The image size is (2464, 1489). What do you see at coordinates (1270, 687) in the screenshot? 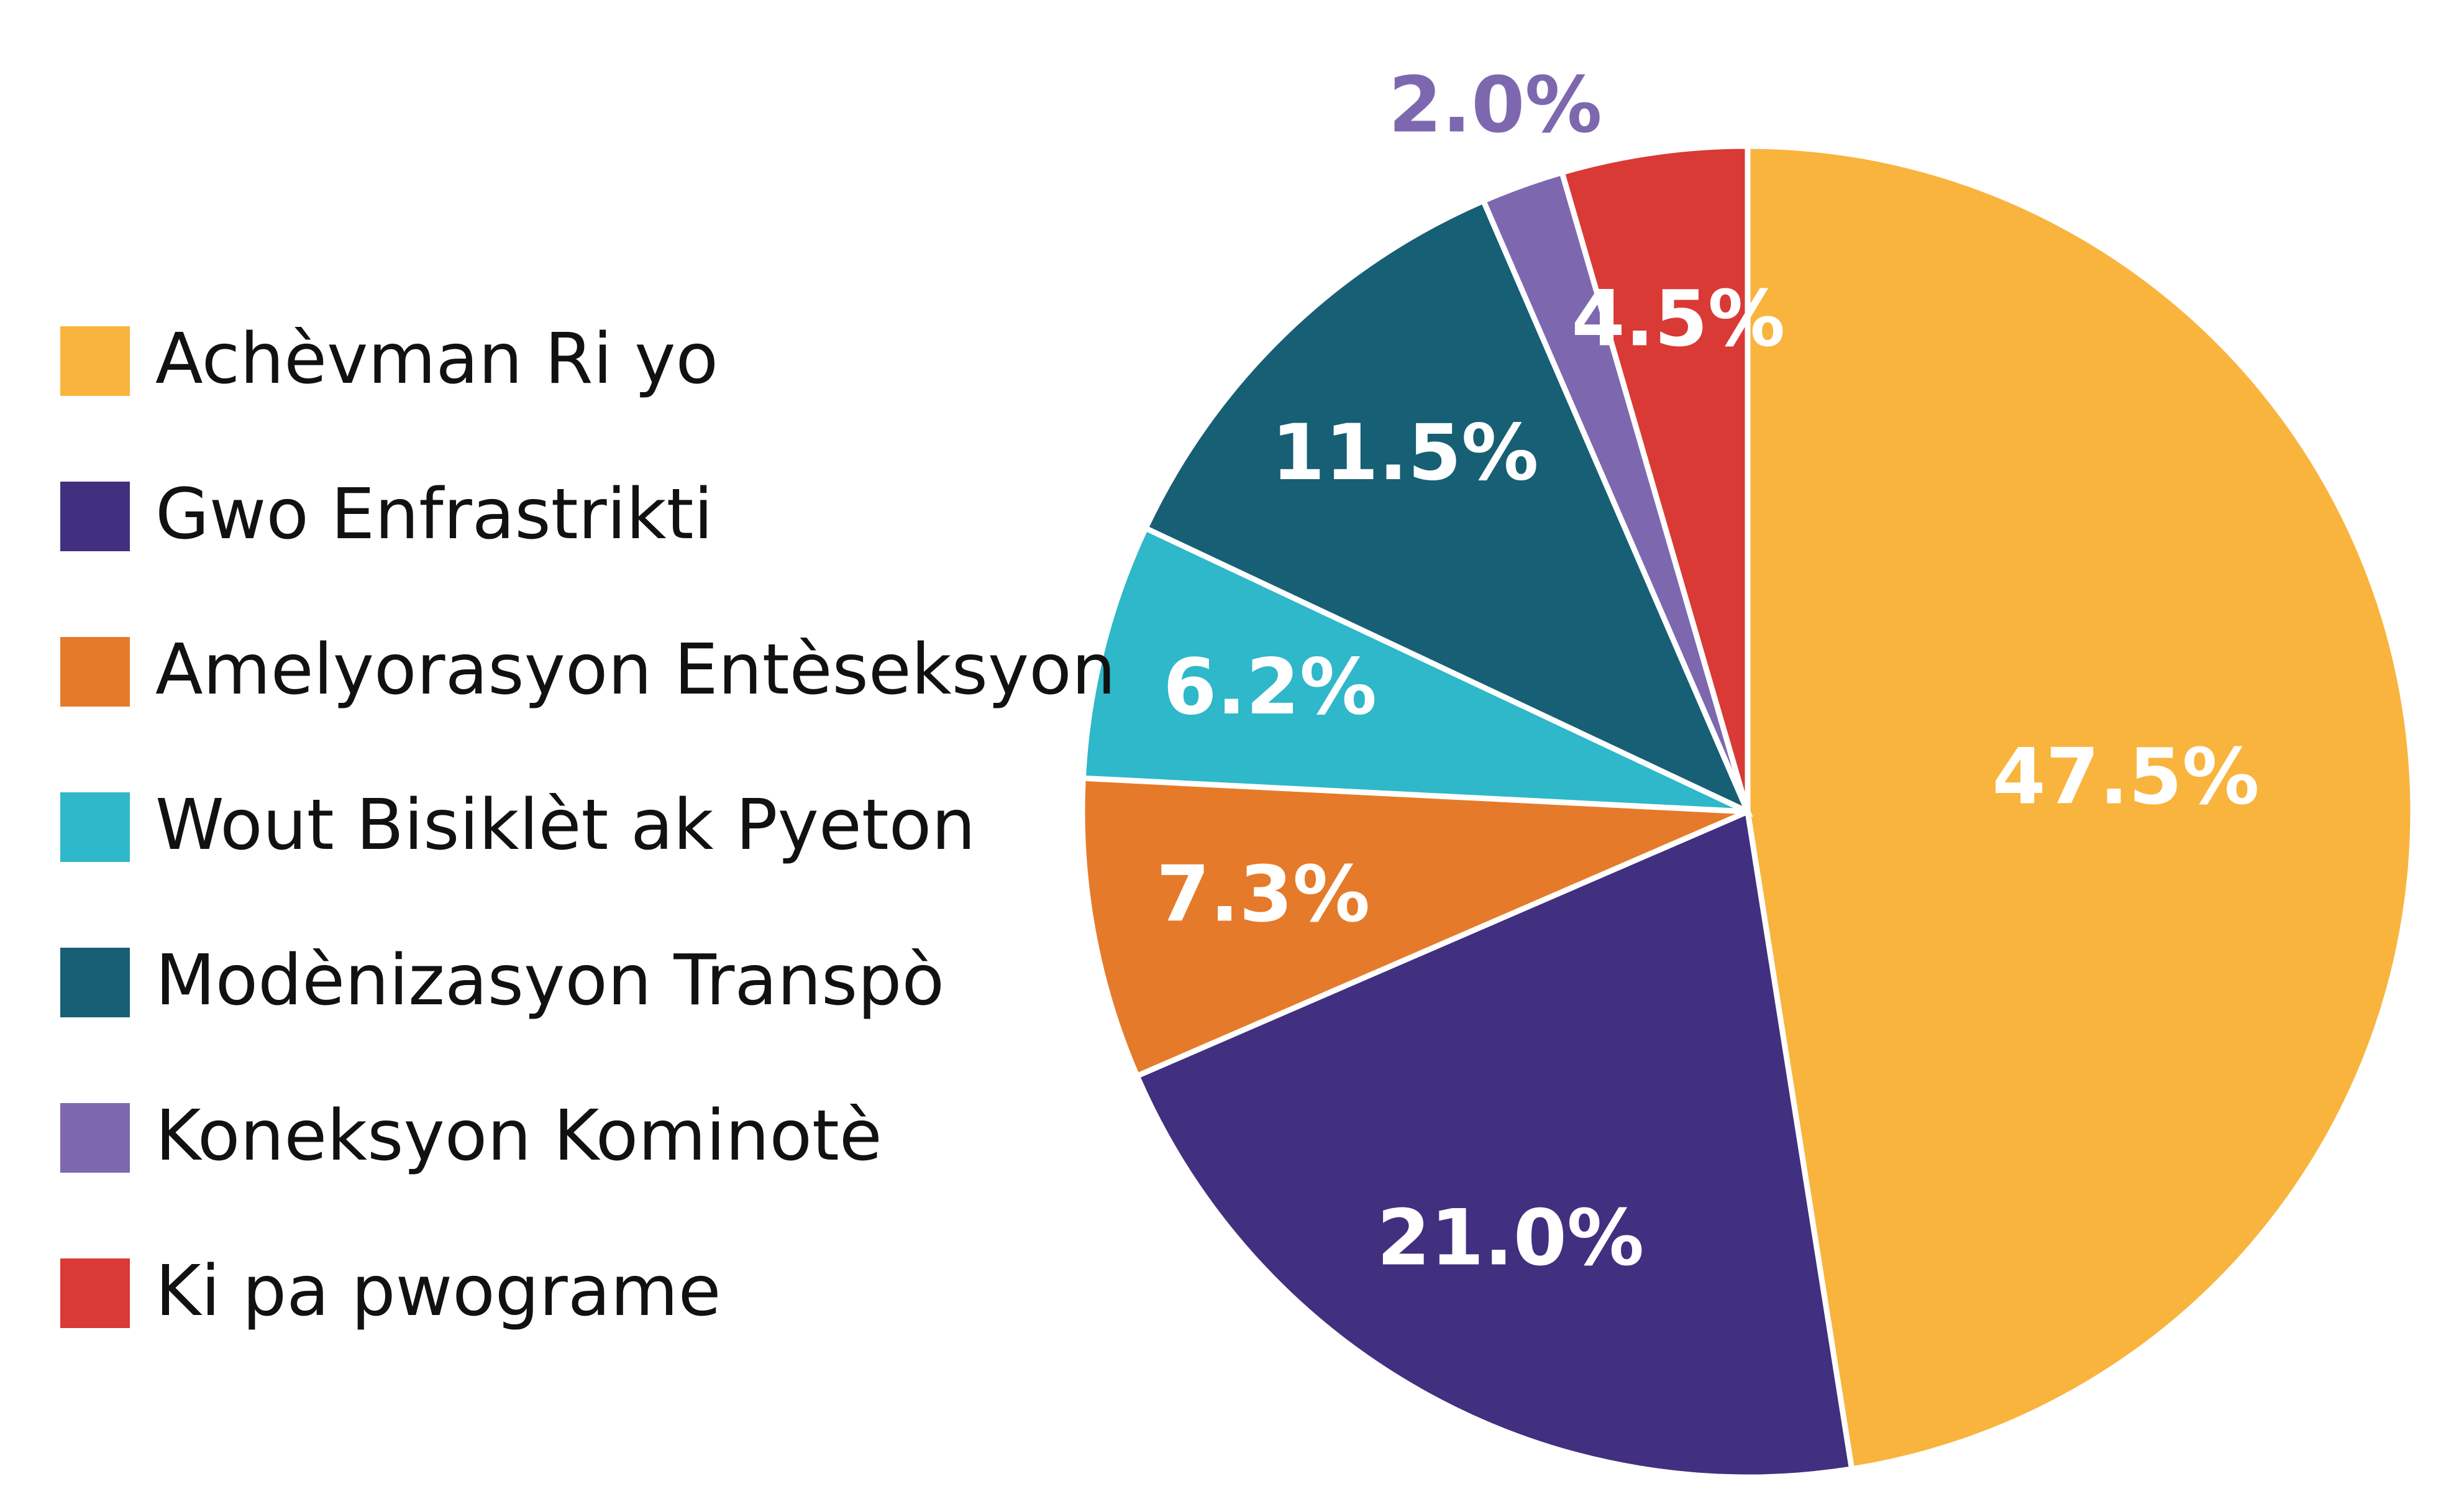
I see `value-label: 6.2%` at bounding box center [1270, 687].